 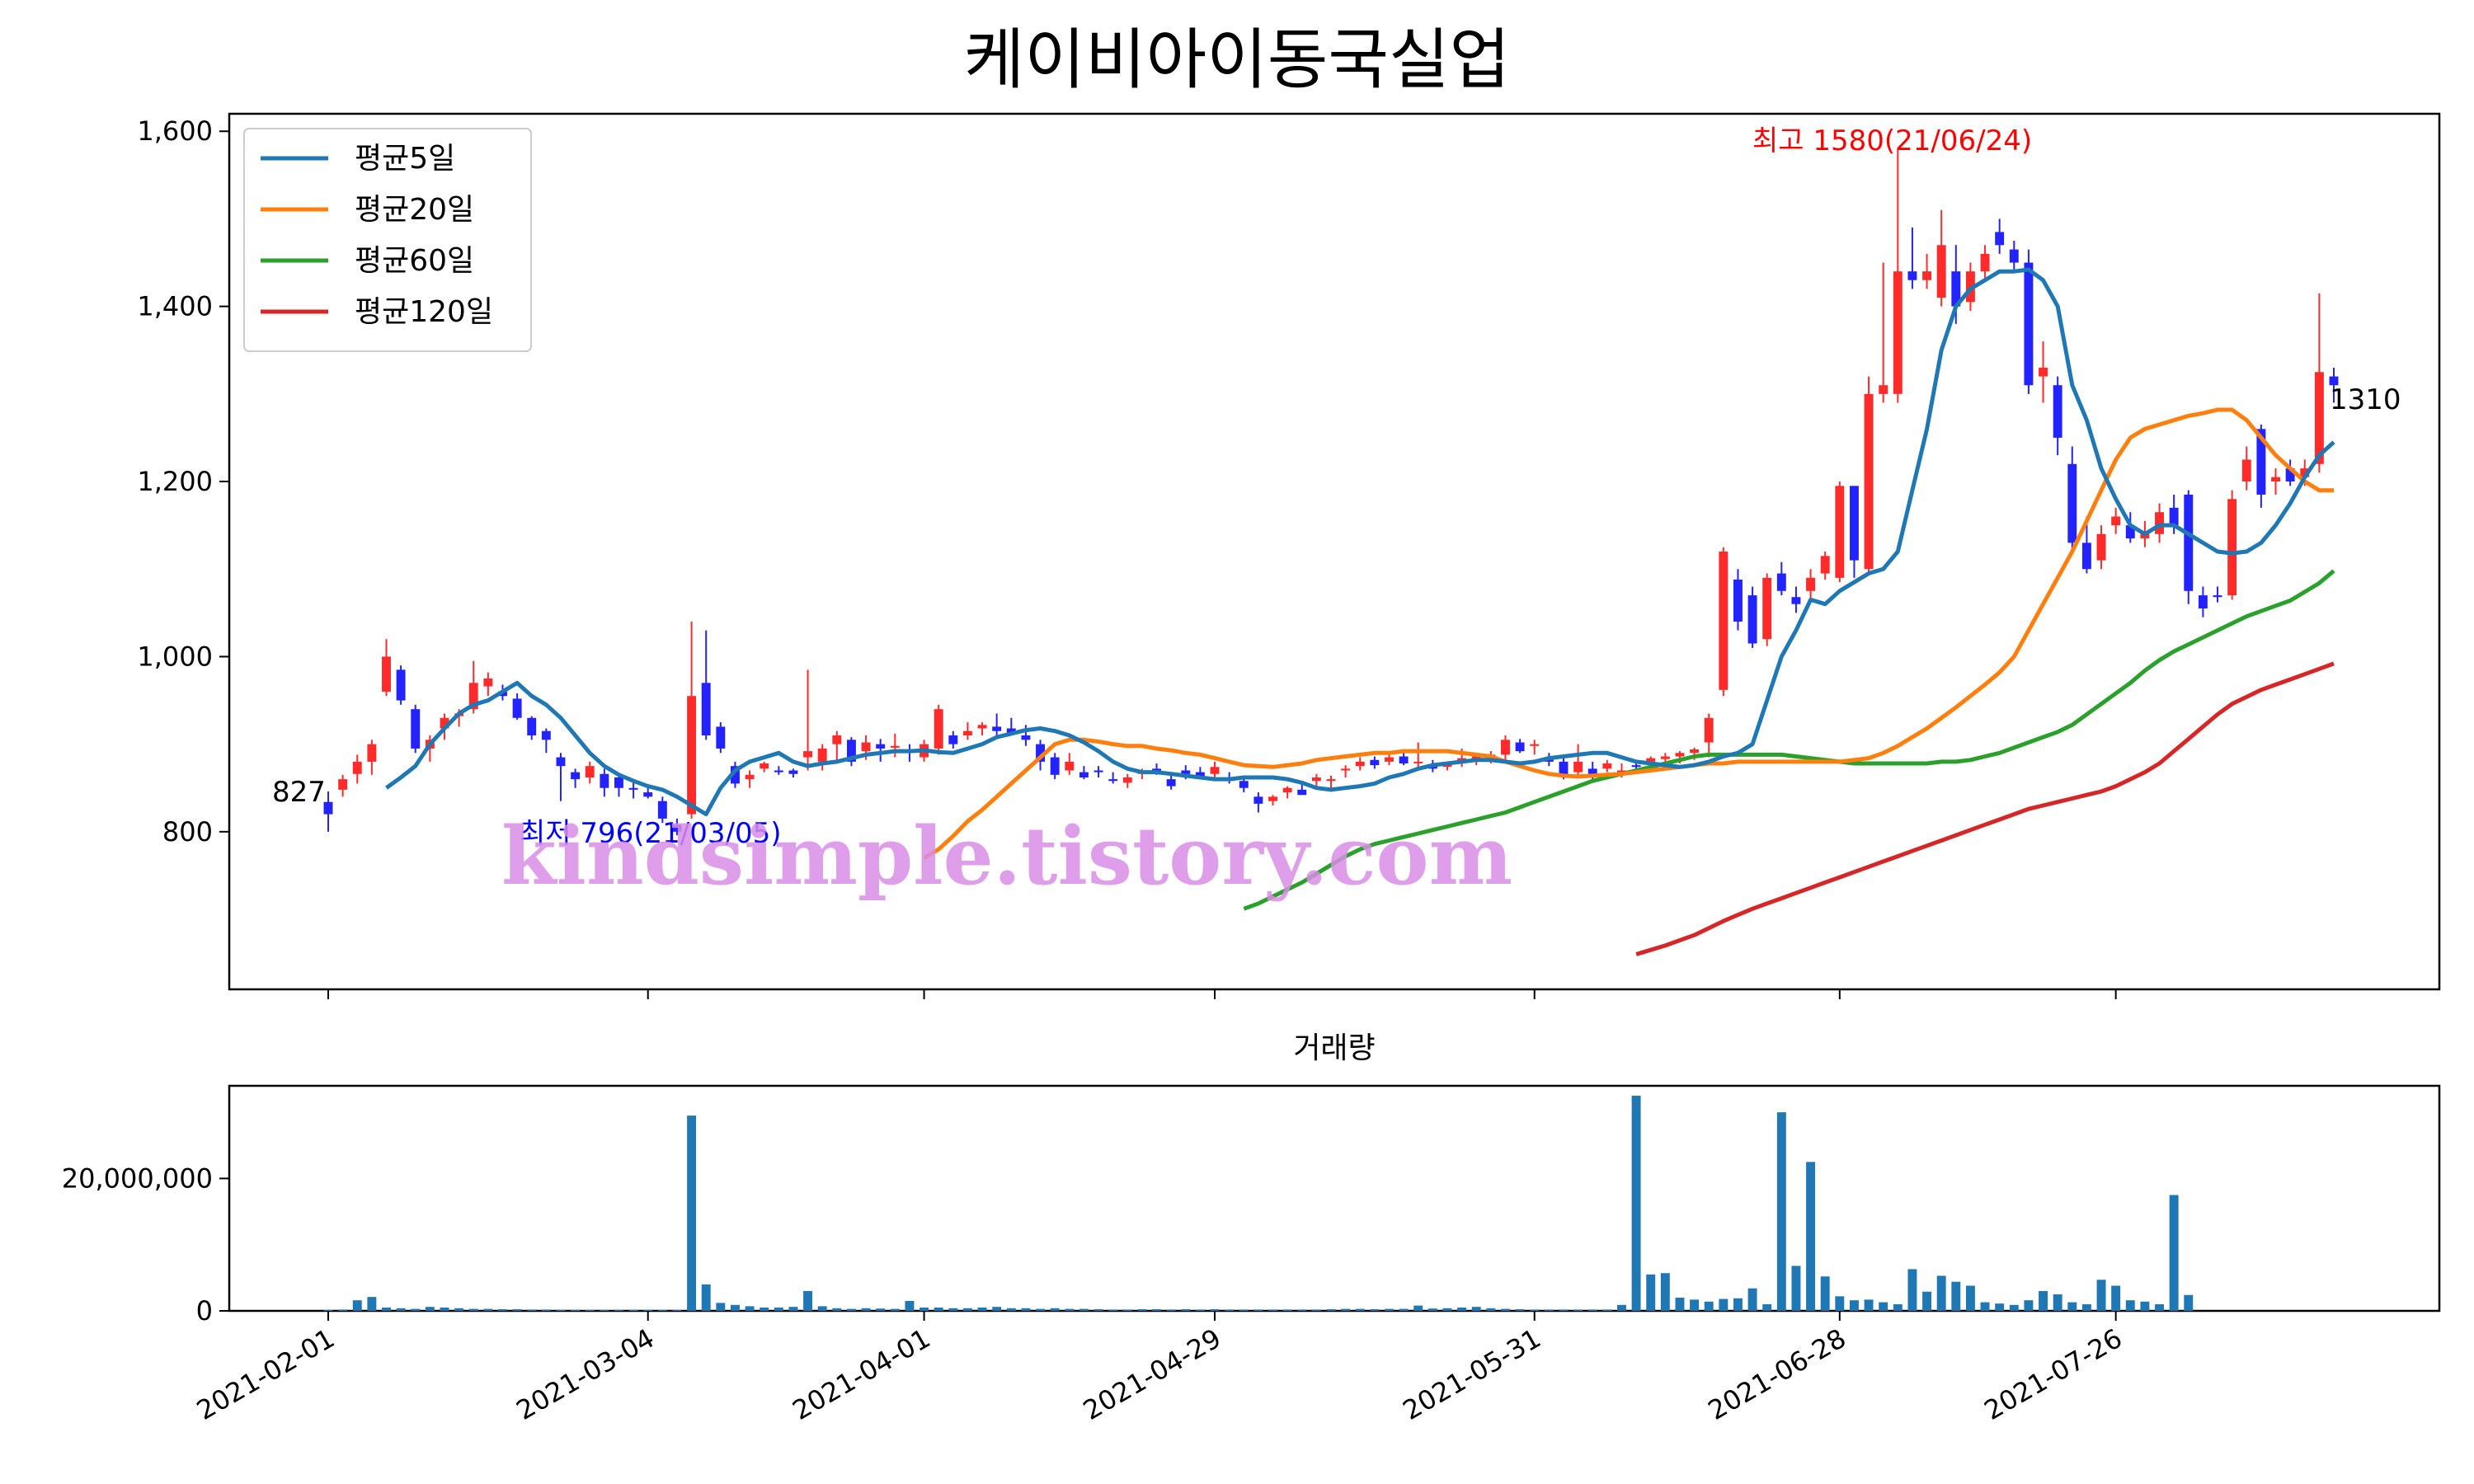 What do you see at coordinates (299, 792) in the screenshot?
I see `first-price-annotation: 827` at bounding box center [299, 792].